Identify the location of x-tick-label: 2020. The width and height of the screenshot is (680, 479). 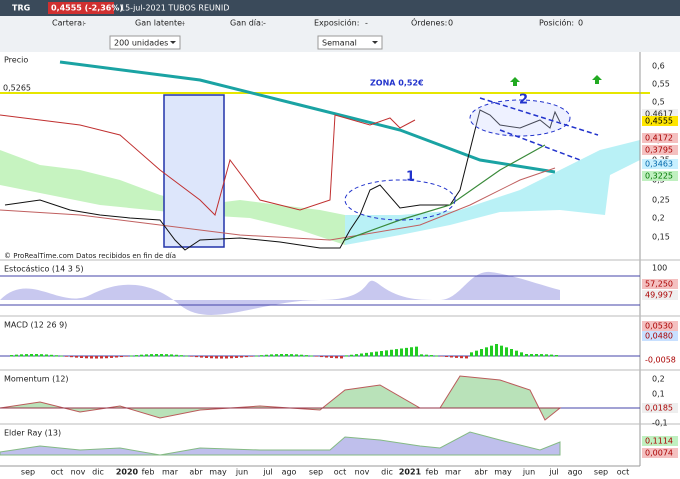
(127, 472).